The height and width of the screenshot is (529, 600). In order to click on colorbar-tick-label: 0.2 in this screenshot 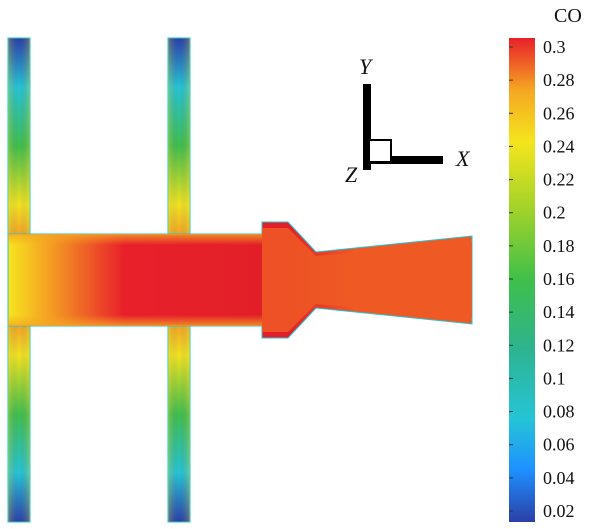, I will do `click(554, 213)`.